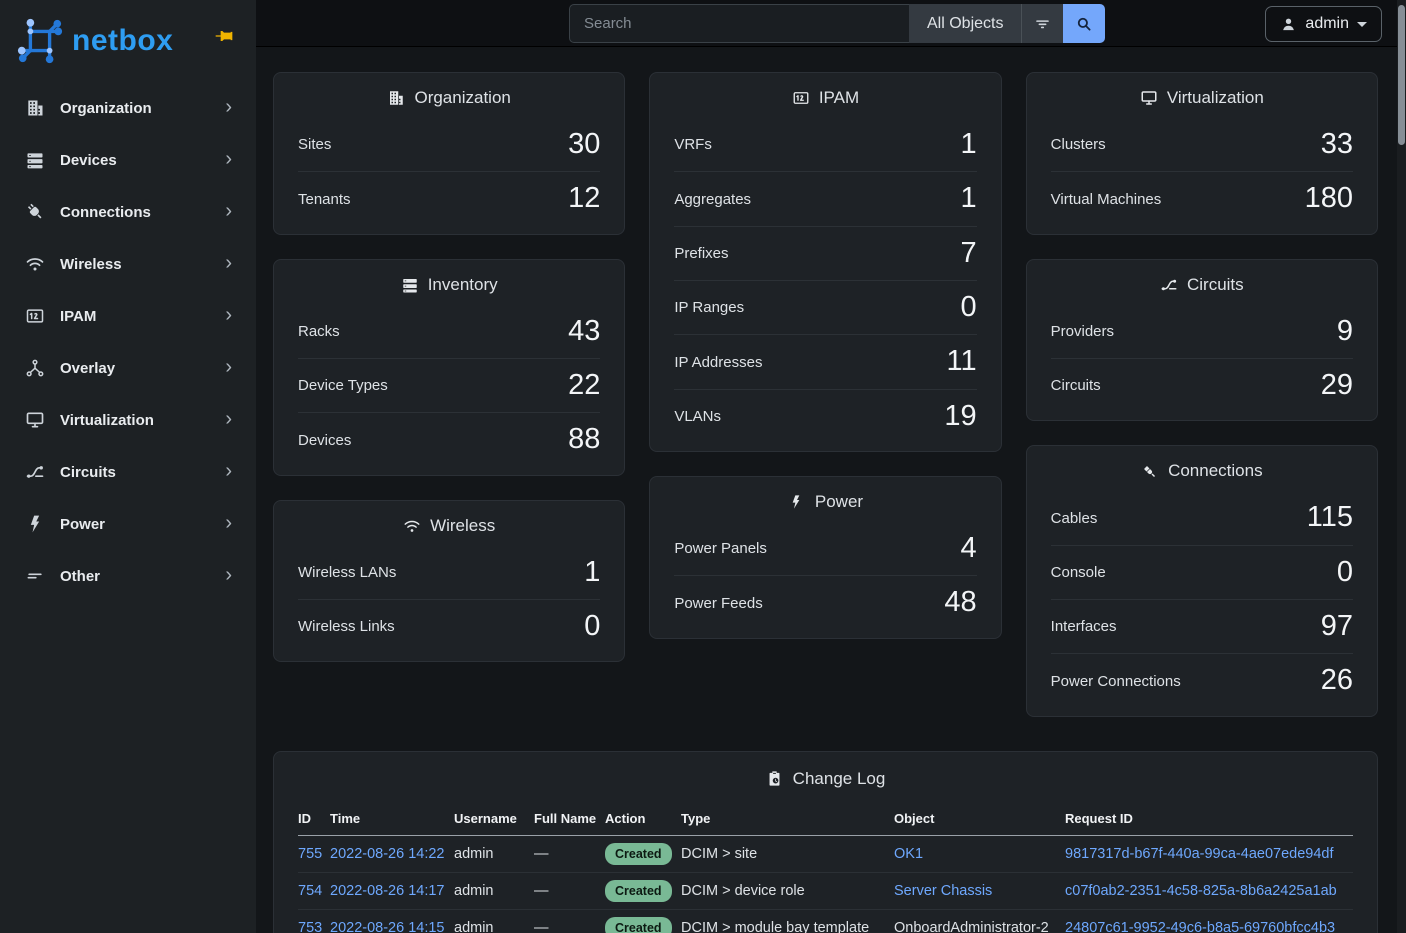 The image size is (1406, 933). I want to click on page-scrollbar, so click(1401, 466).